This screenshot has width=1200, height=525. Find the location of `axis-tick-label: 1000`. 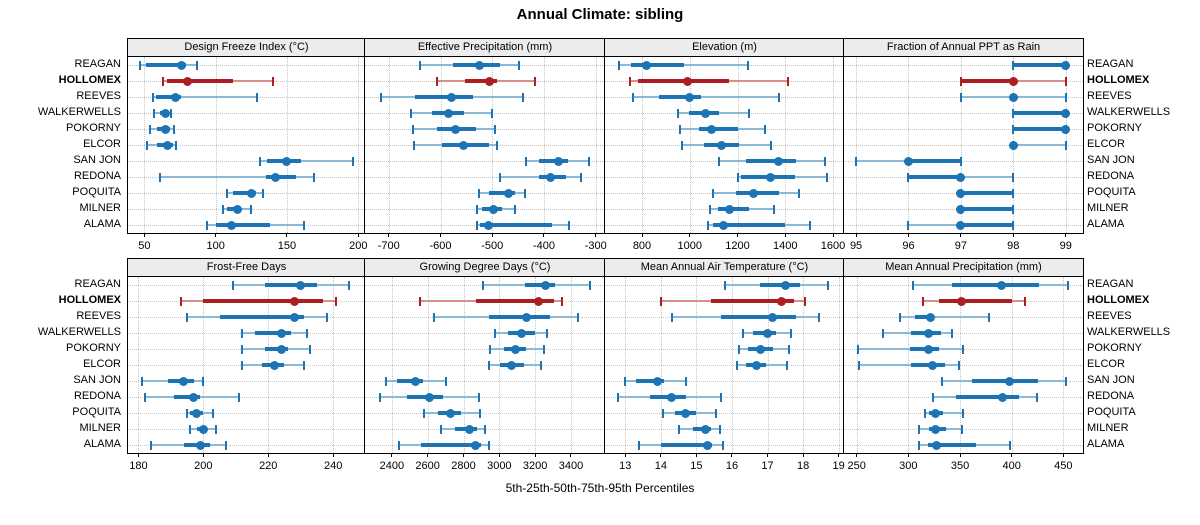

axis-tick-label: 1000 is located at coordinates (689, 246).